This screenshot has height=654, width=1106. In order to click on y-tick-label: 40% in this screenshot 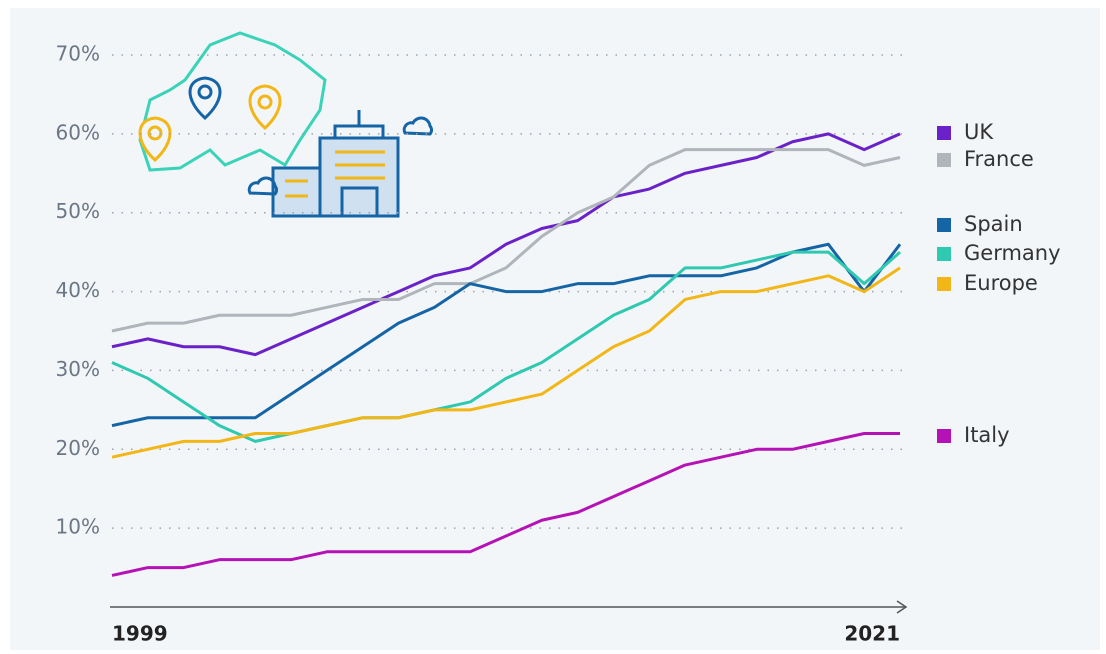, I will do `click(78, 290)`.